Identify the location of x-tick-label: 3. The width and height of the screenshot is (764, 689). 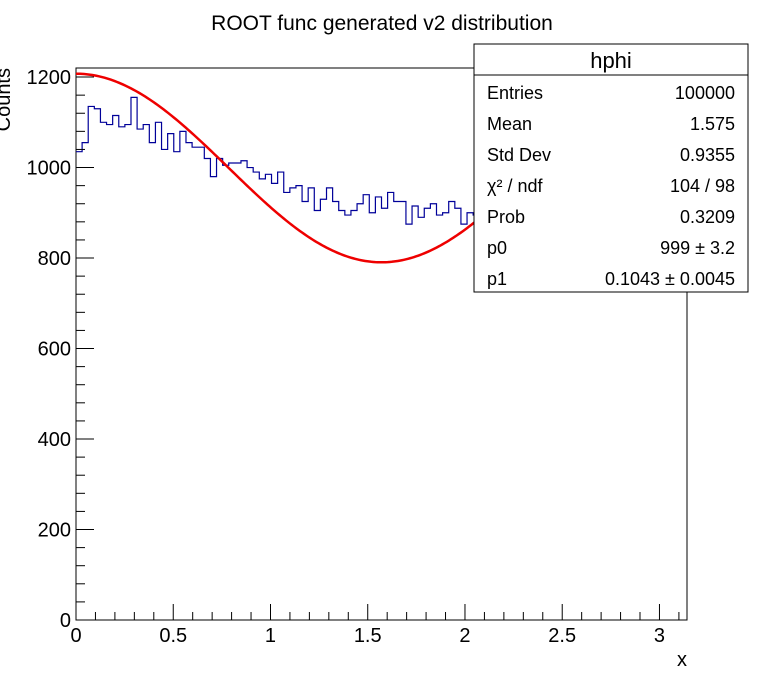
(659, 636).